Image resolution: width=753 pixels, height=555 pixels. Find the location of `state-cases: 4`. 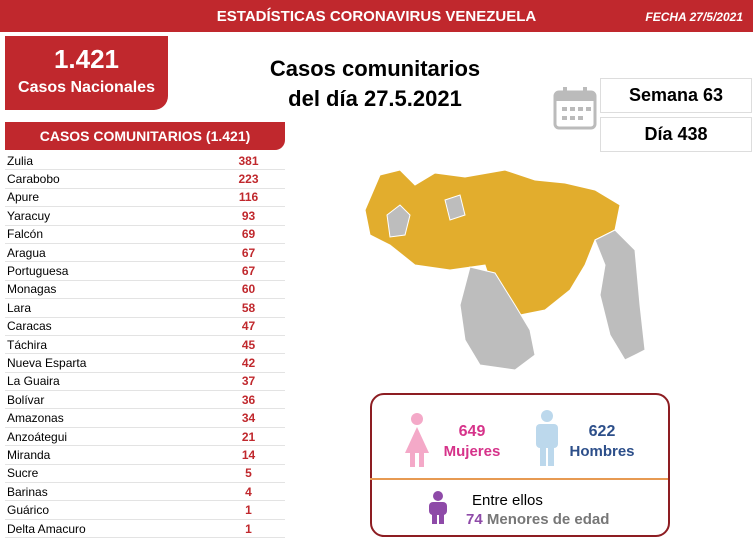

state-cases: 4 is located at coordinates (248, 491).